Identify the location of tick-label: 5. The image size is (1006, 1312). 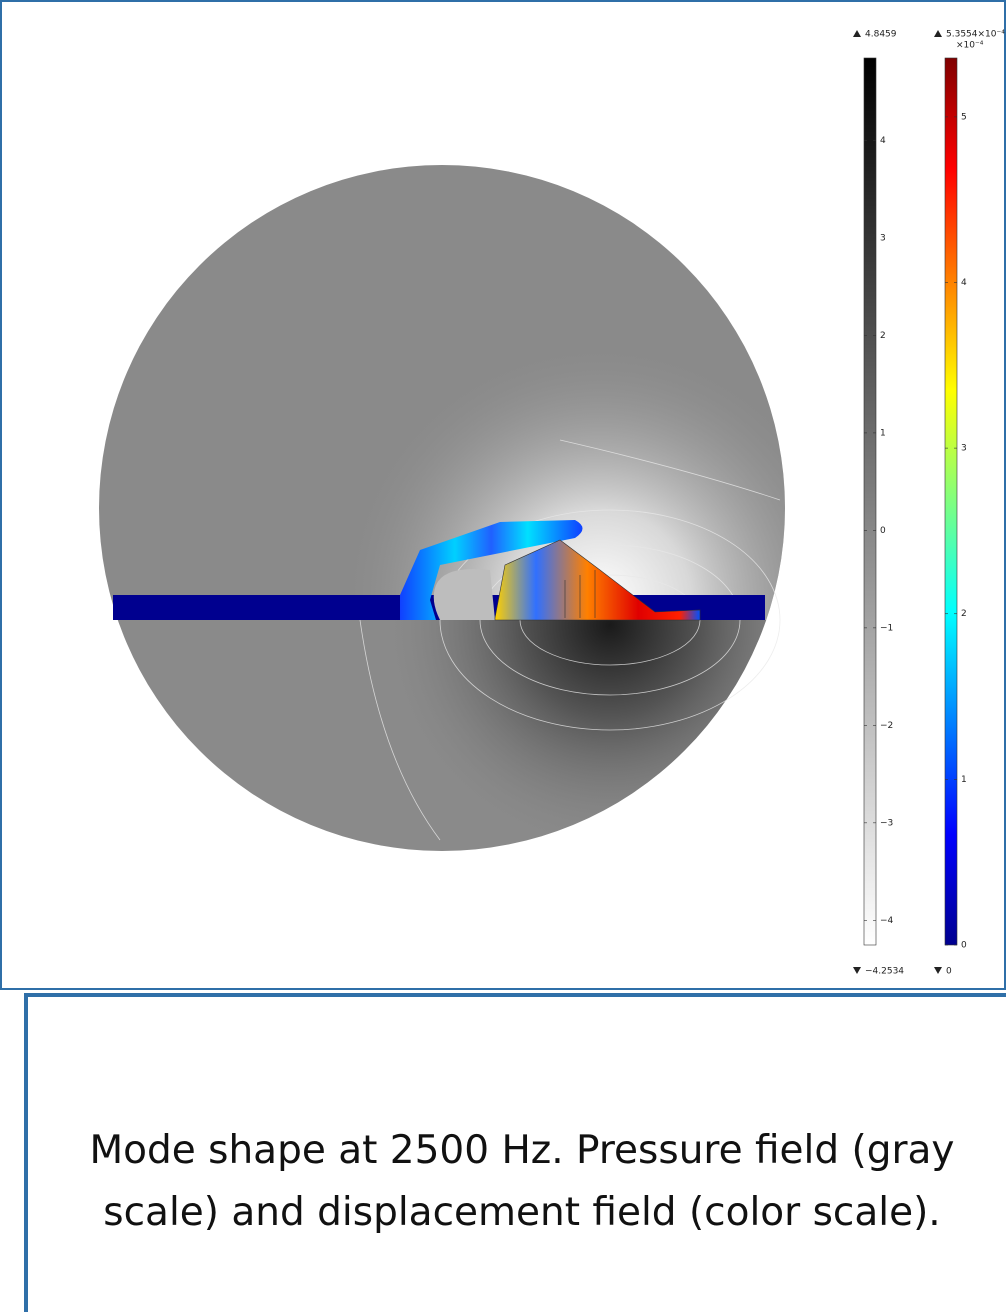
(964, 117).